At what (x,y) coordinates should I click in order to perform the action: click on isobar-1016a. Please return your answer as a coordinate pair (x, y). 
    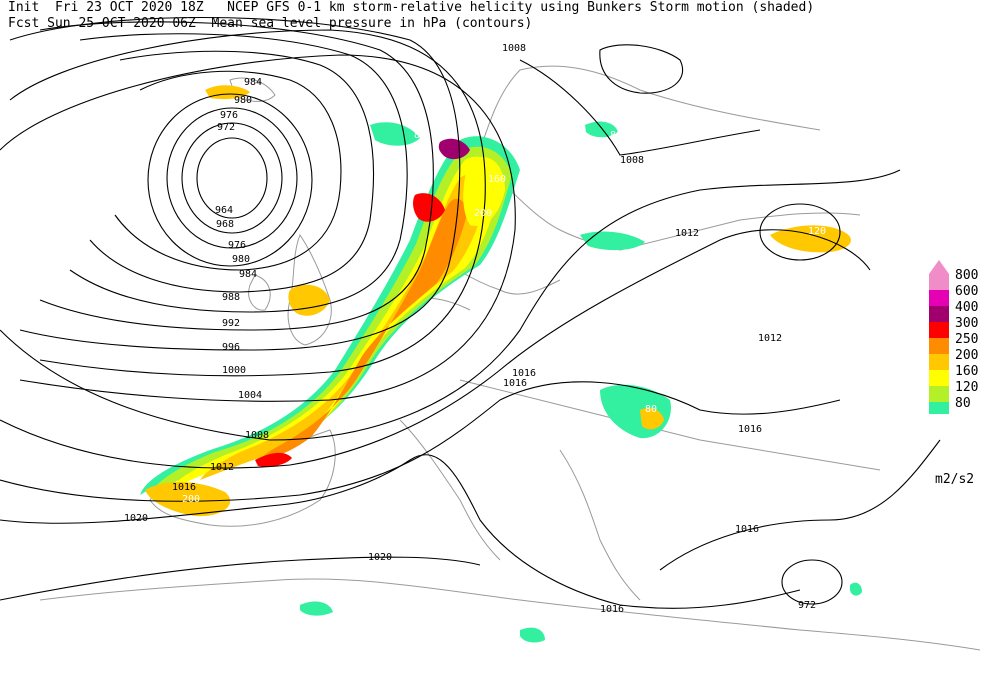
    Looking at the image, I should click on (420, 441).